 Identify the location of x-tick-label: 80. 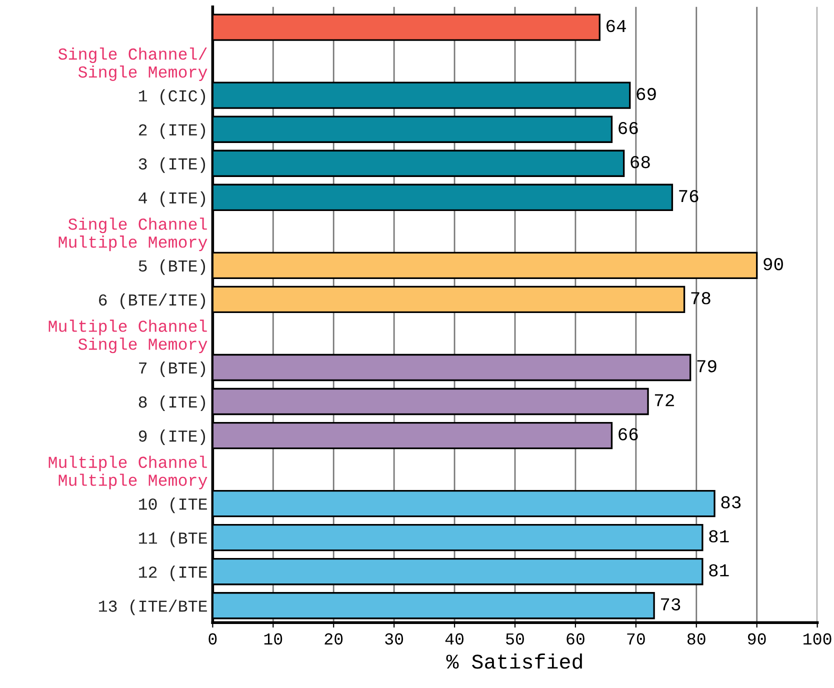
(696, 639).